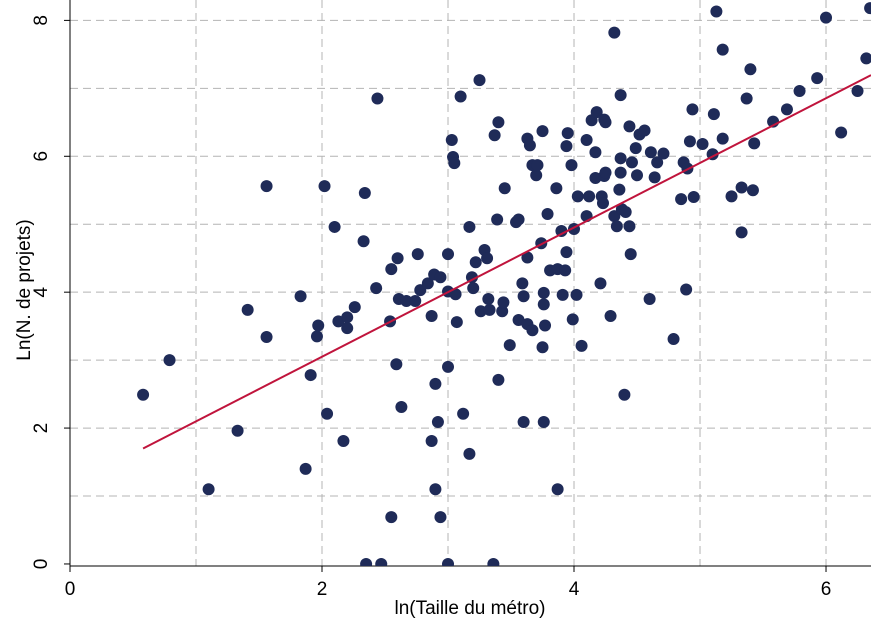 The image size is (871, 628). I want to click on y-tick-label: 8, so click(41, 20).